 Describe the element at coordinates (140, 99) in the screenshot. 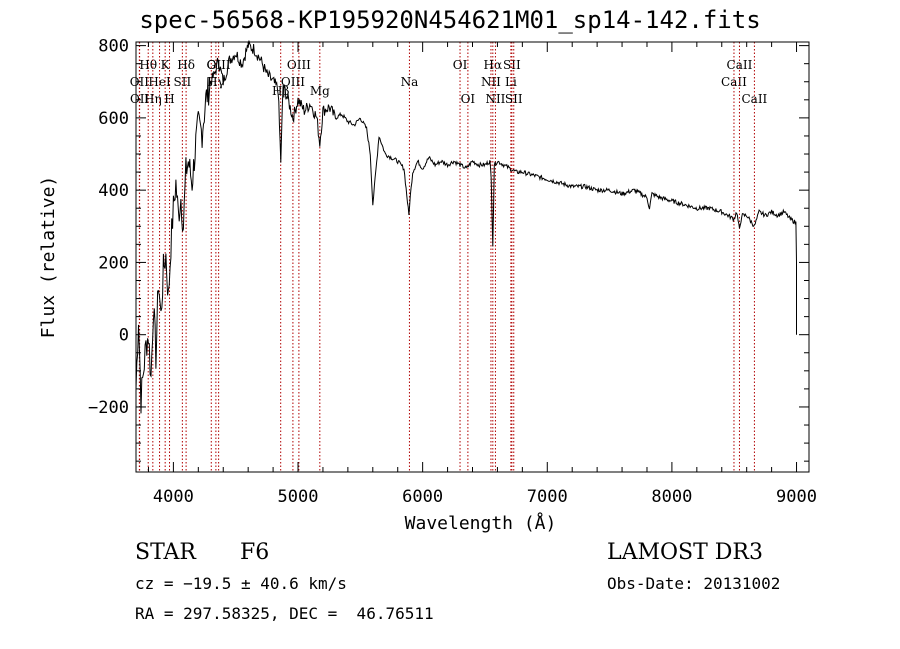

I see `line-label-1: OII` at that location.